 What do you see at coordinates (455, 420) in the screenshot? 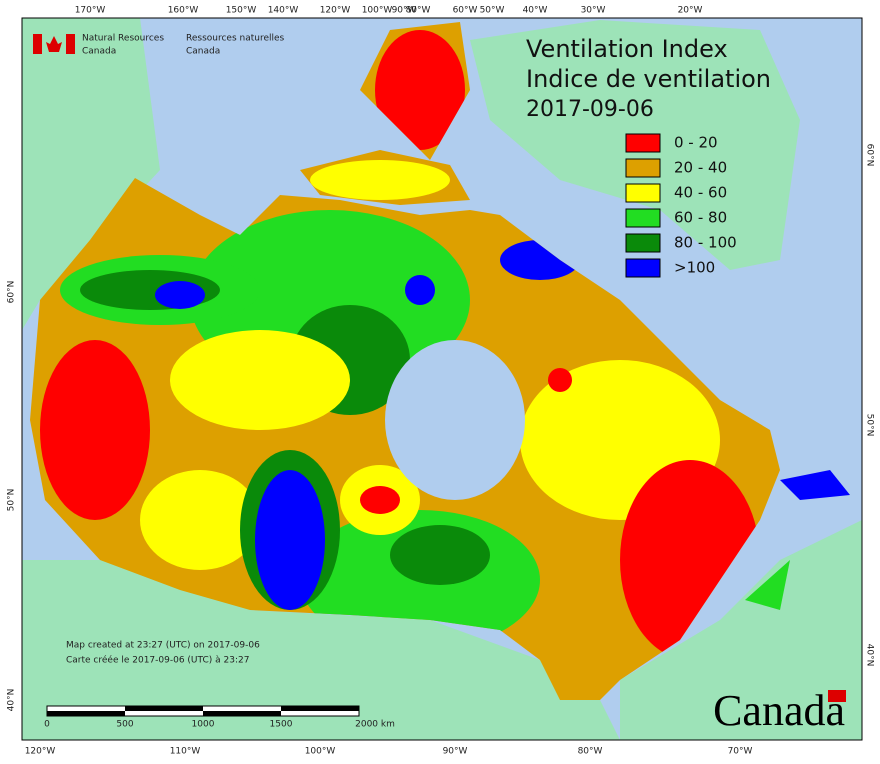
I see `hudson-bay` at bounding box center [455, 420].